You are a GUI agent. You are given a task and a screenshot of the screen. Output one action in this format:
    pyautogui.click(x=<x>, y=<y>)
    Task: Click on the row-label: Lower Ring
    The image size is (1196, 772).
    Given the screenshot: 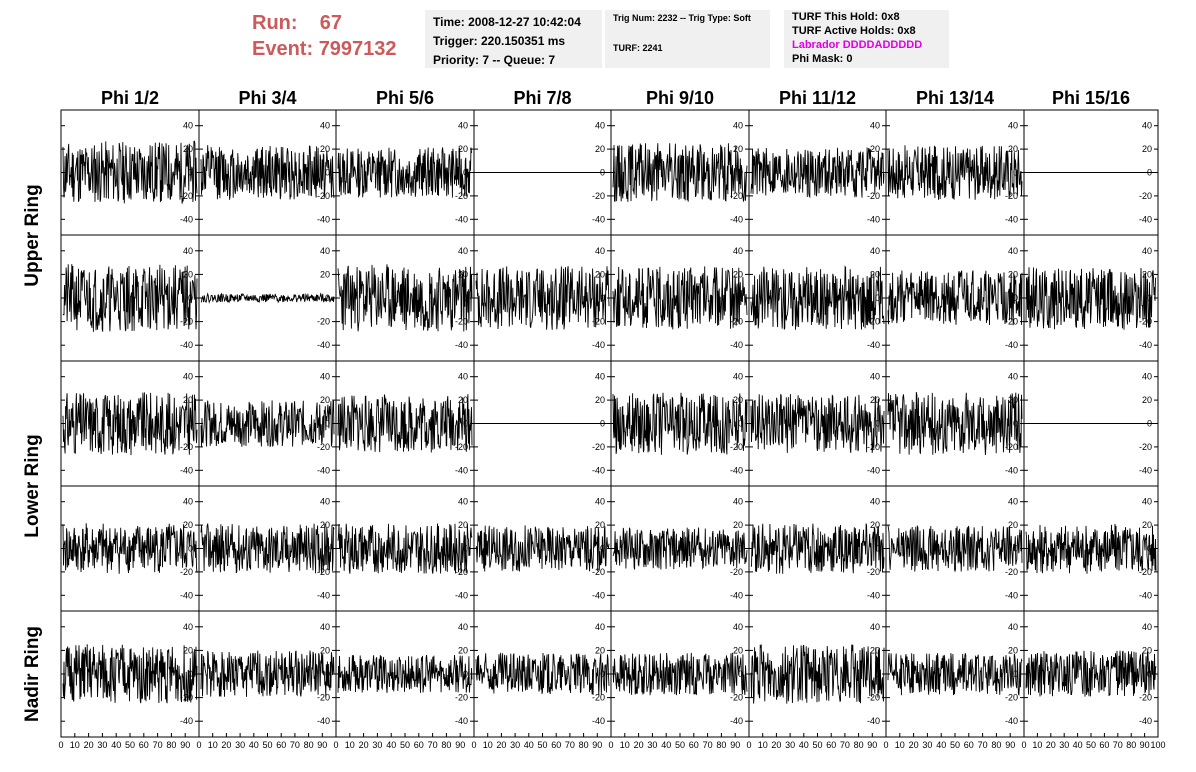 What is the action you would take?
    pyautogui.click(x=32, y=485)
    